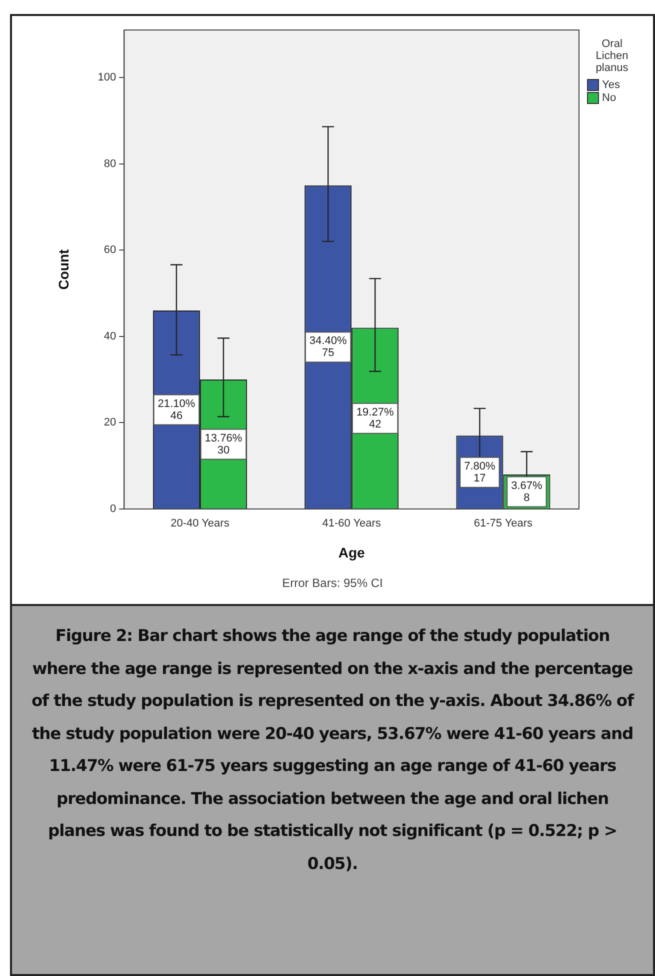  Describe the element at coordinates (611, 84) in the screenshot. I see `legend-label: Yes` at that location.